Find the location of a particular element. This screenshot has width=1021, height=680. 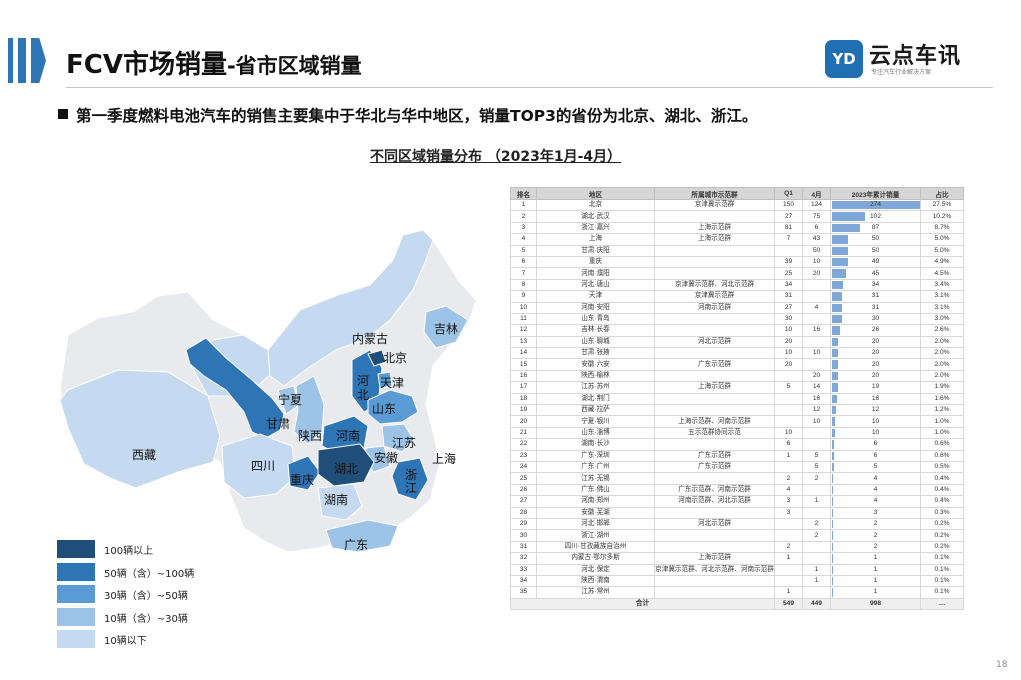

table-cell: 34 is located at coordinates (875, 285).